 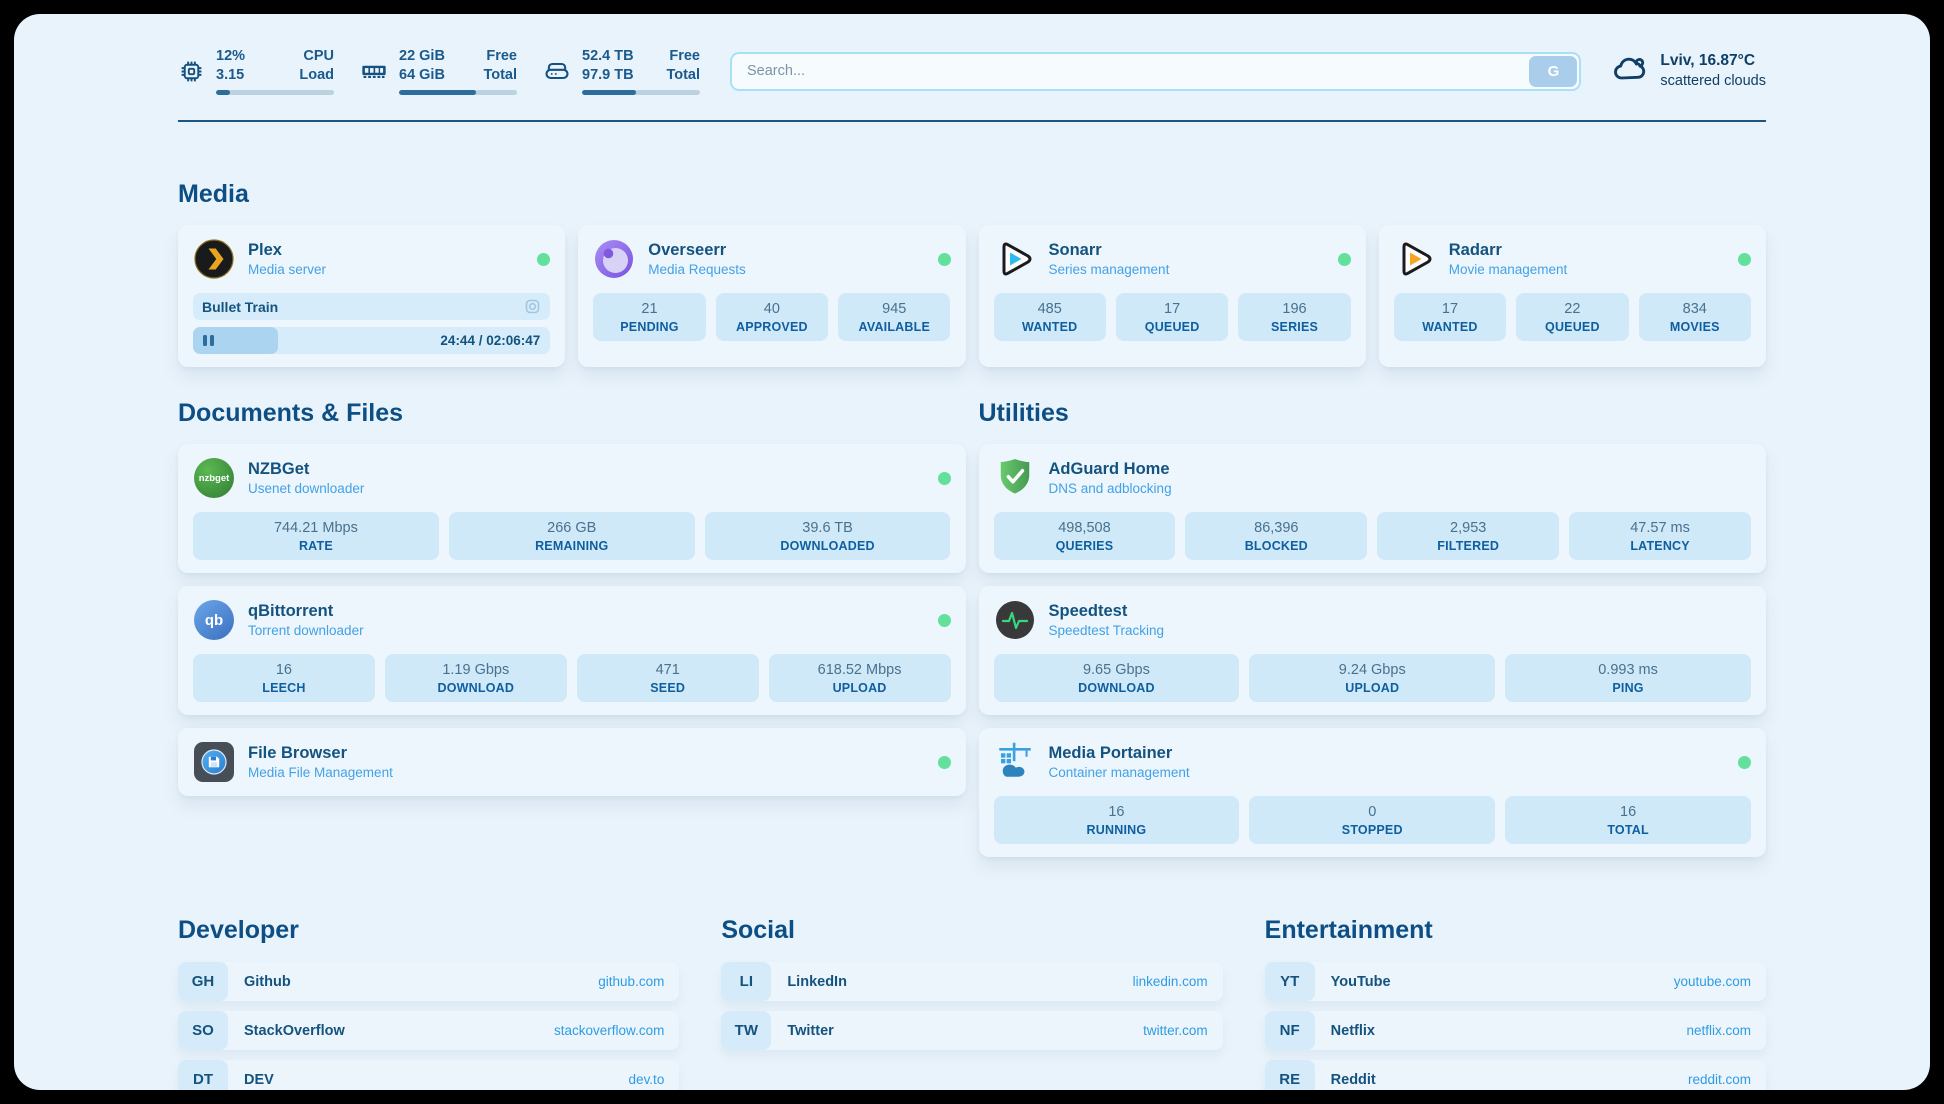 What do you see at coordinates (1289, 1030) in the screenshot?
I see `bookmark-abbr: NF` at bounding box center [1289, 1030].